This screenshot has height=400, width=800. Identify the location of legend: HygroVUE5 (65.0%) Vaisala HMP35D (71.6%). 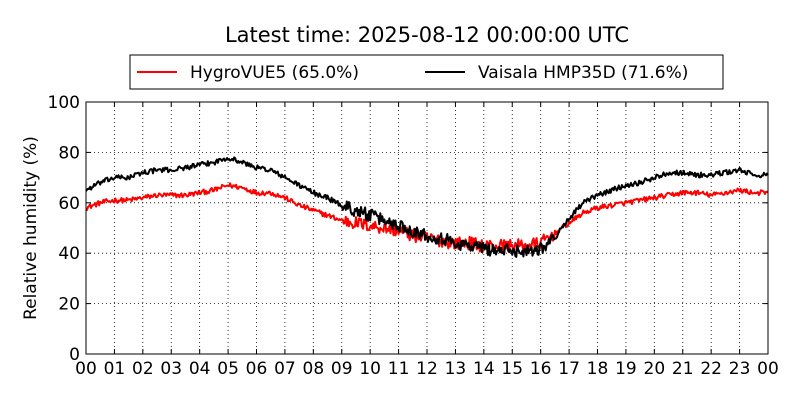
(426, 72).